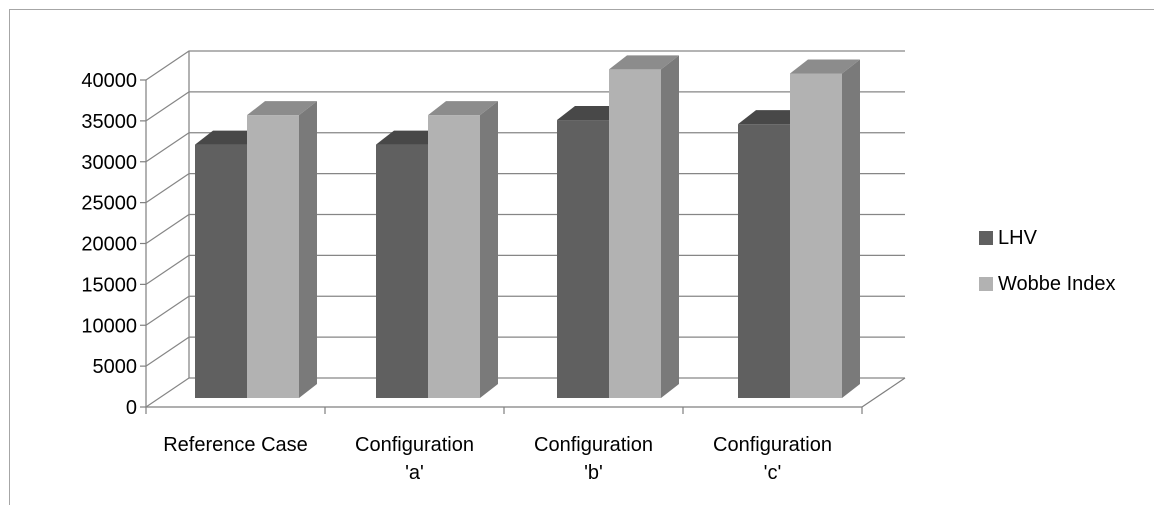  I want to click on y-axis-ticks: 0 5000 10000 15000 20000 25000 30000 35000 40000, so click(109, 244).